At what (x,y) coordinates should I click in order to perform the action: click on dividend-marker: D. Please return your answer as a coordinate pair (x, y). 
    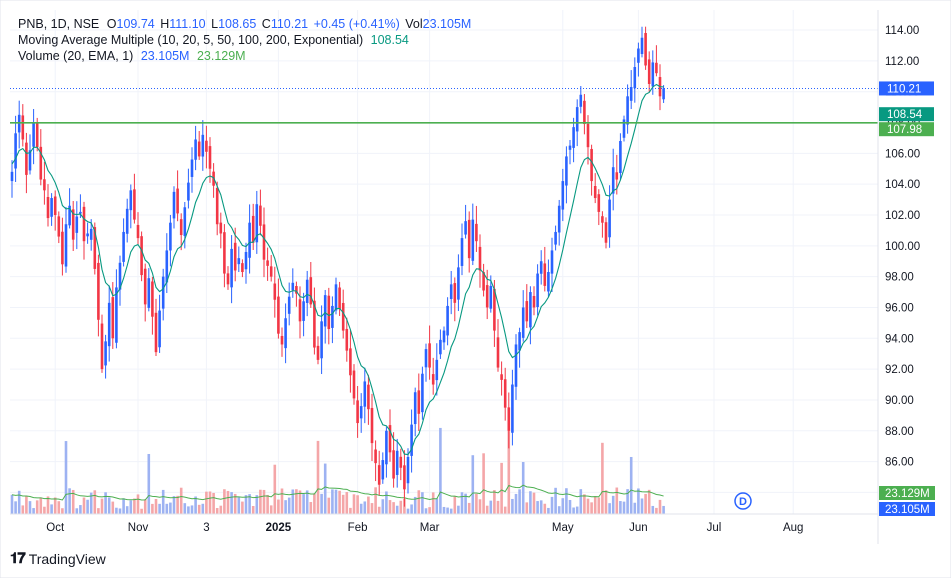
    Looking at the image, I should click on (743, 501).